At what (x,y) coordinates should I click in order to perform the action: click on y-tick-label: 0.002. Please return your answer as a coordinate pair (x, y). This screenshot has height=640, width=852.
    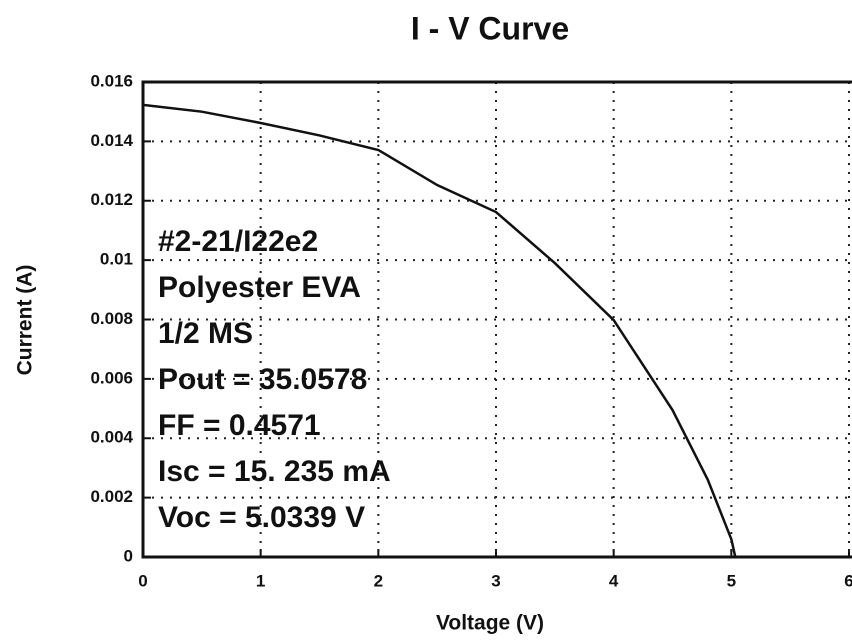
    Looking at the image, I should click on (111, 496).